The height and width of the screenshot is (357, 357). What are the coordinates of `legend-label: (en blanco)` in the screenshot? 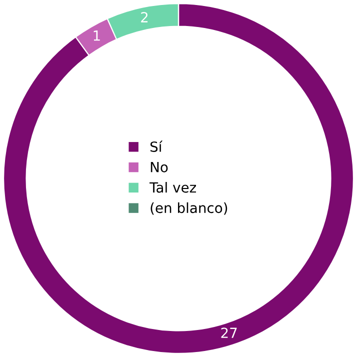 It's located at (189, 208).